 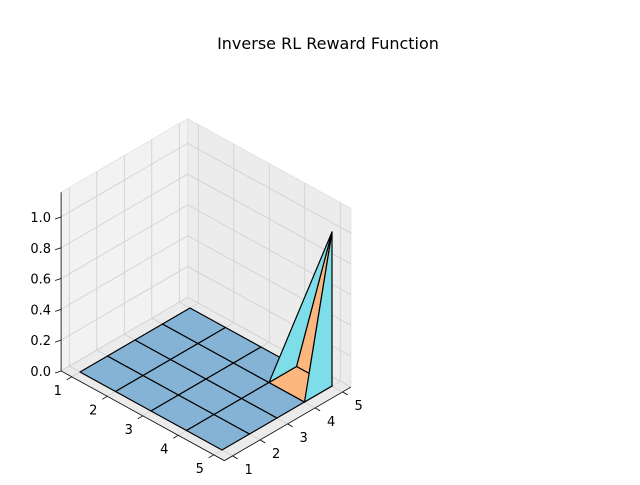 What do you see at coordinates (58, 391) in the screenshot?
I see `x-tick-label: 1` at bounding box center [58, 391].